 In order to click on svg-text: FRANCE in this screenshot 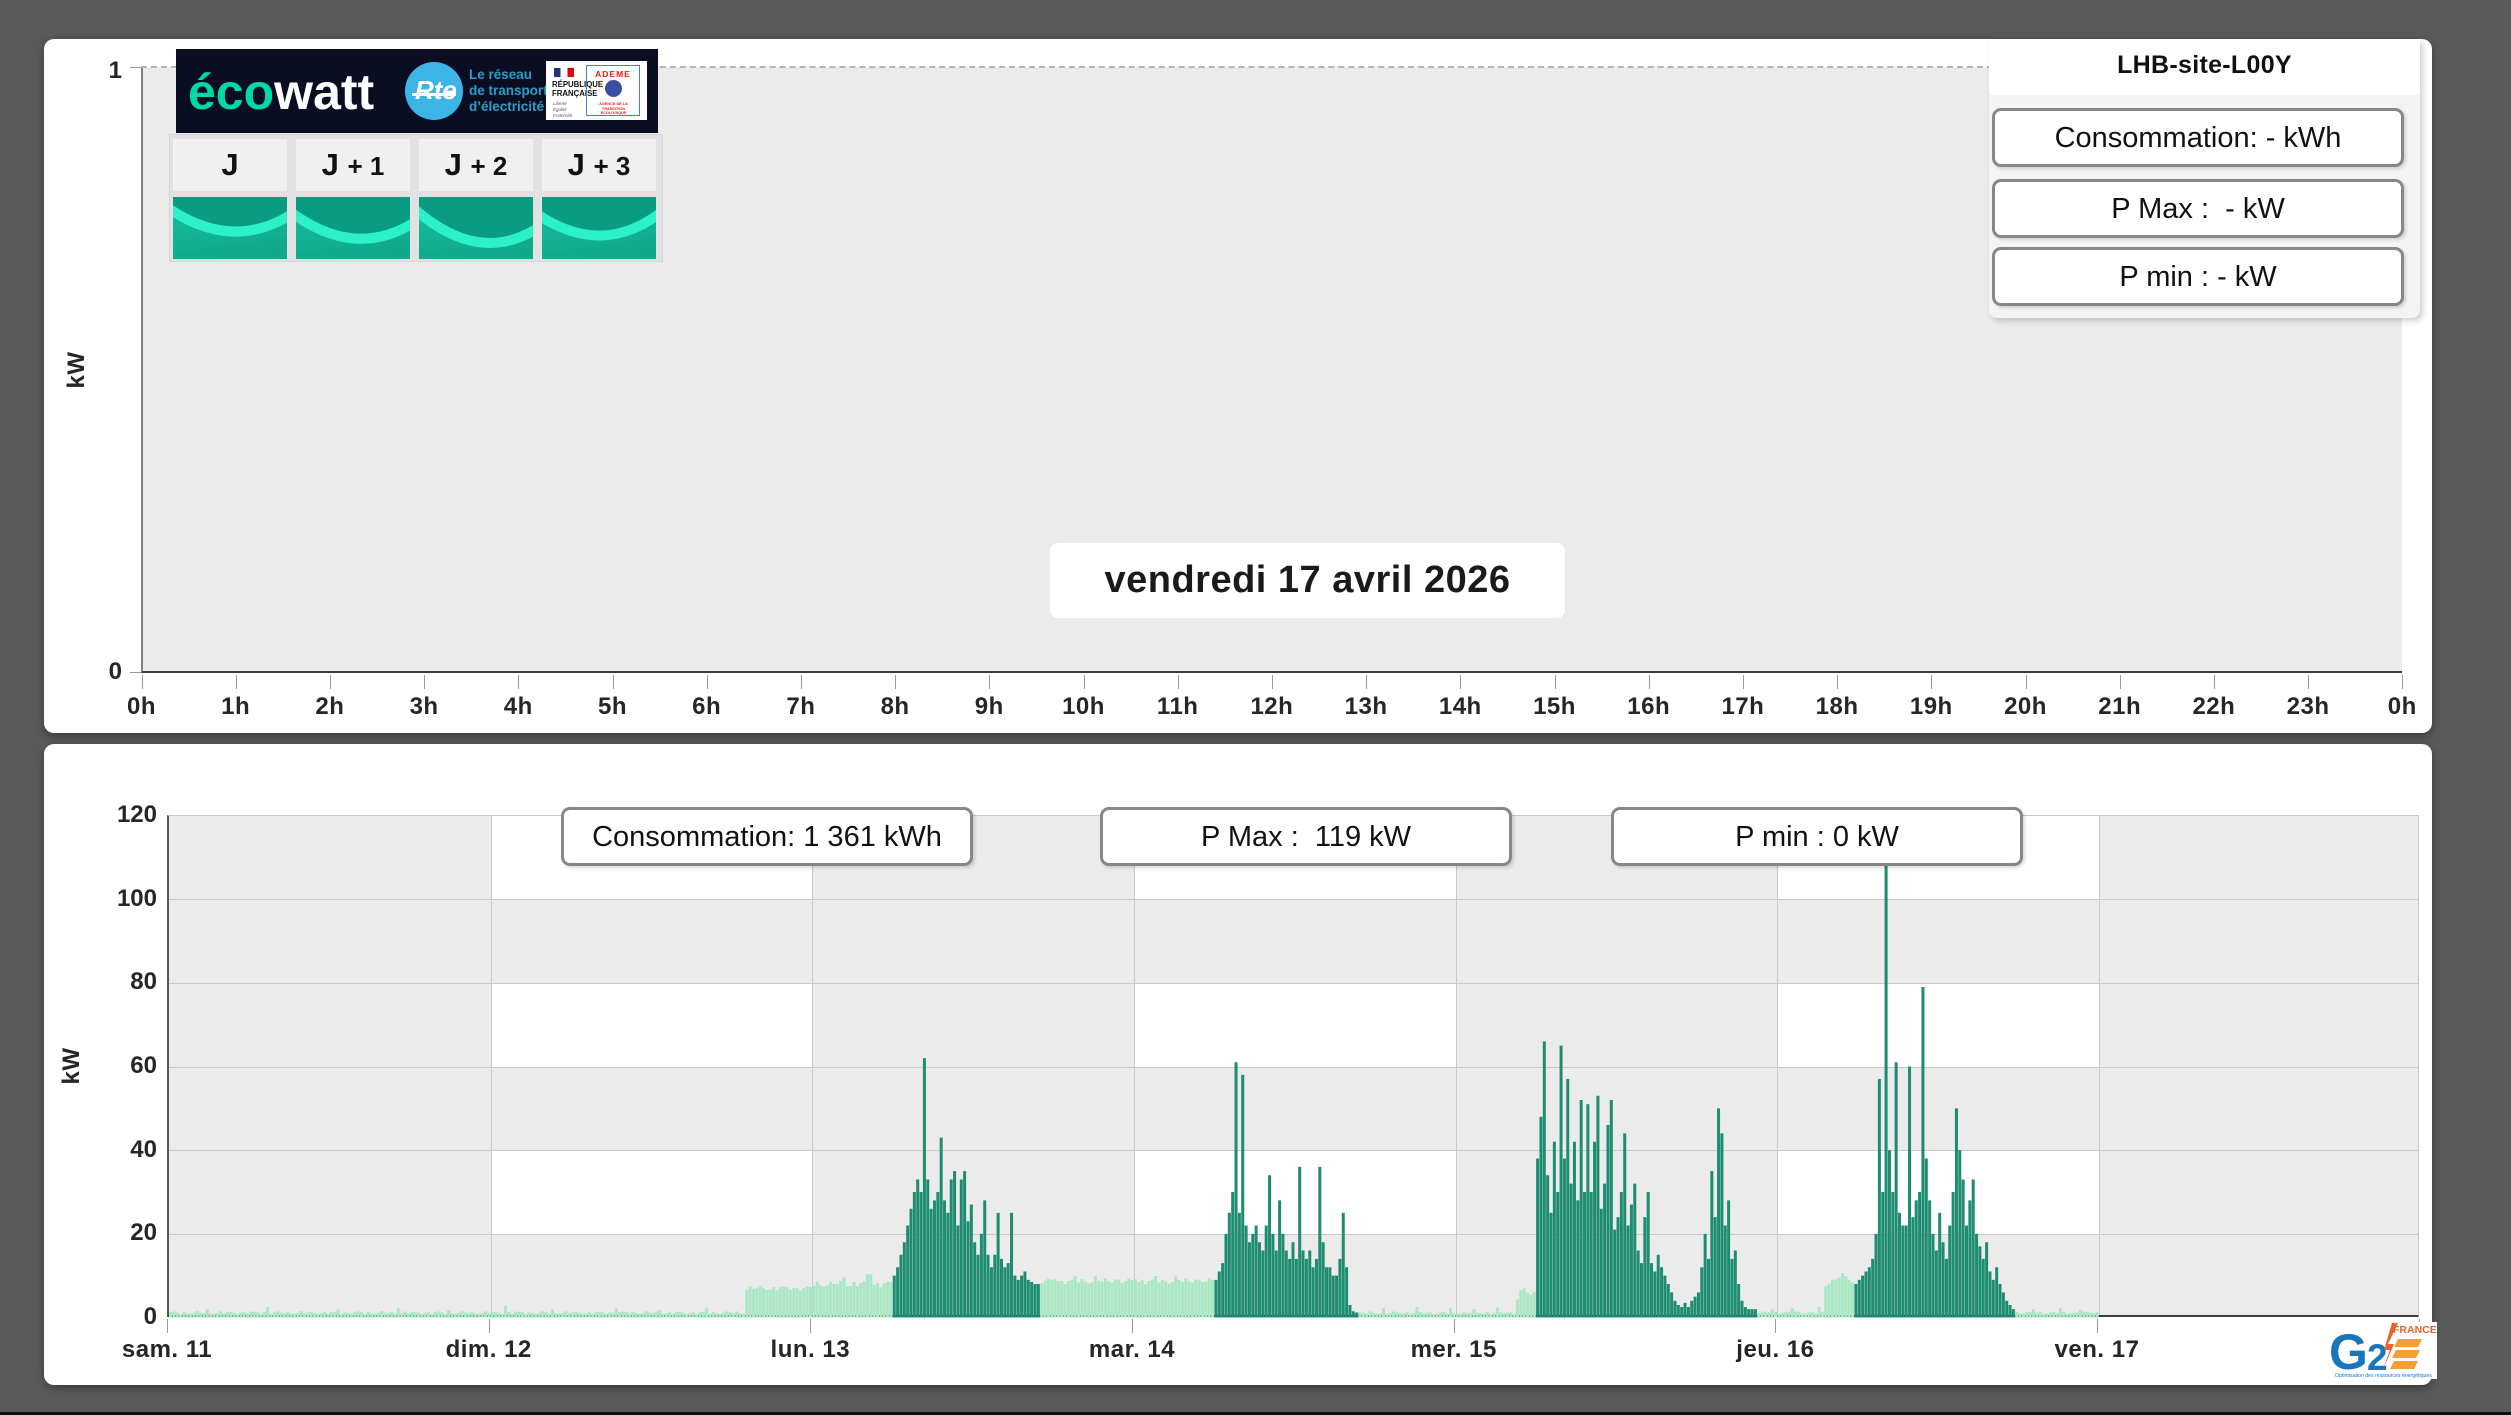, I will do `click(2415, 1330)`.